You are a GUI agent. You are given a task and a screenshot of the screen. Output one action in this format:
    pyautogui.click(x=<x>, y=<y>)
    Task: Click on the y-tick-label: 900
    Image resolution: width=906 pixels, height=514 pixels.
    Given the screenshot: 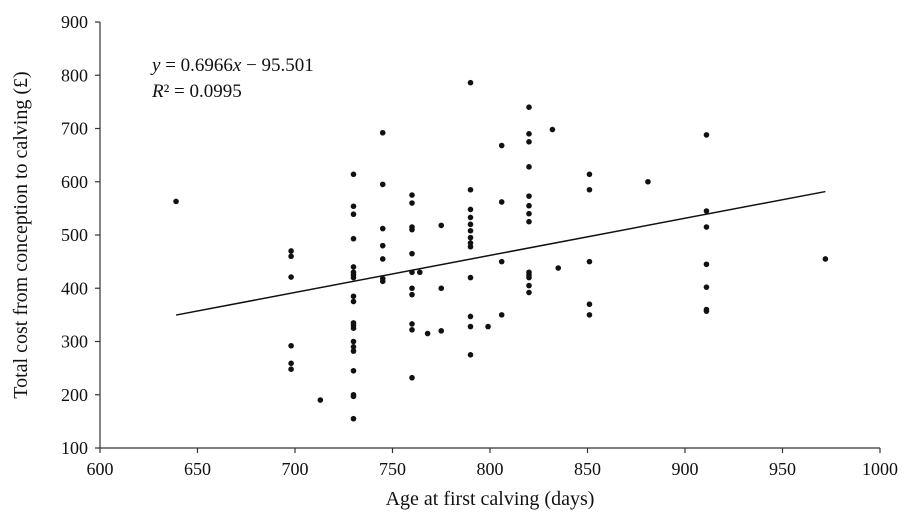 What is the action you would take?
    pyautogui.click(x=74, y=22)
    